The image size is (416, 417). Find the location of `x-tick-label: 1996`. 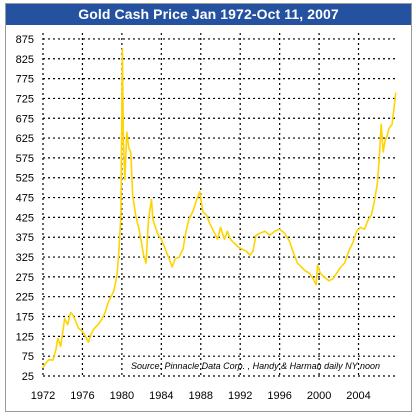

x-tick-label: 1996 is located at coordinates (279, 396).